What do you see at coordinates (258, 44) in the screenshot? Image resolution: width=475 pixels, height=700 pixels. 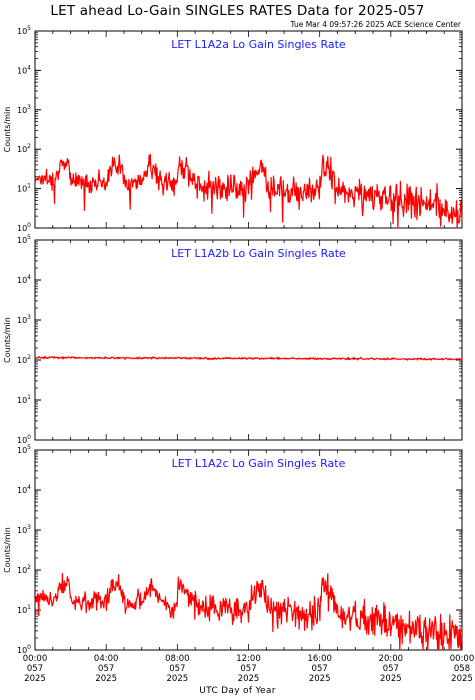 I see `panel-title: LET L1A2a Lo Gain Singles Rate` at bounding box center [258, 44].